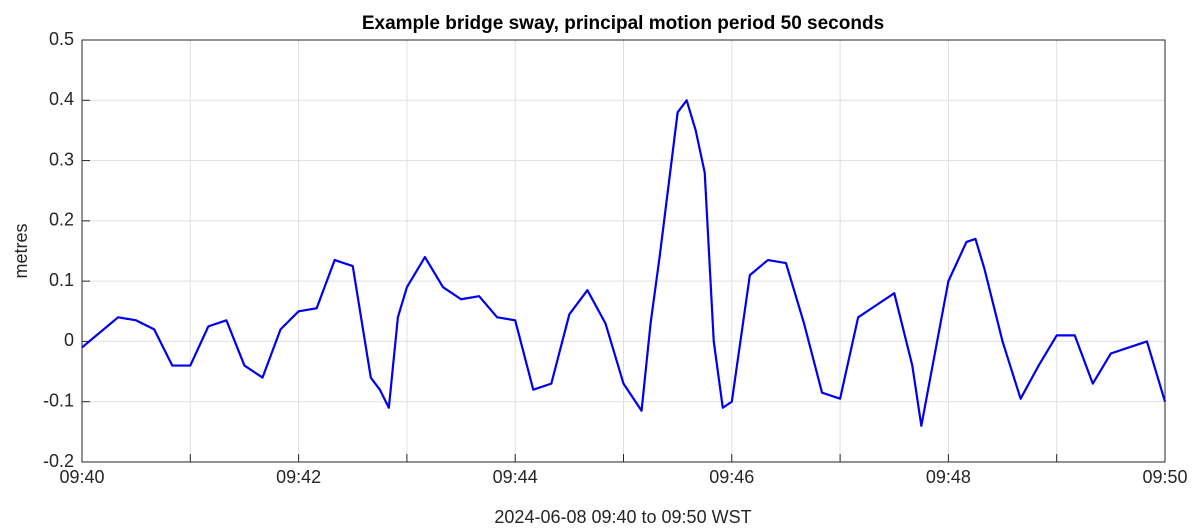 This screenshot has width=1201, height=532. I want to click on y-tick-label: 0.1, so click(61, 280).